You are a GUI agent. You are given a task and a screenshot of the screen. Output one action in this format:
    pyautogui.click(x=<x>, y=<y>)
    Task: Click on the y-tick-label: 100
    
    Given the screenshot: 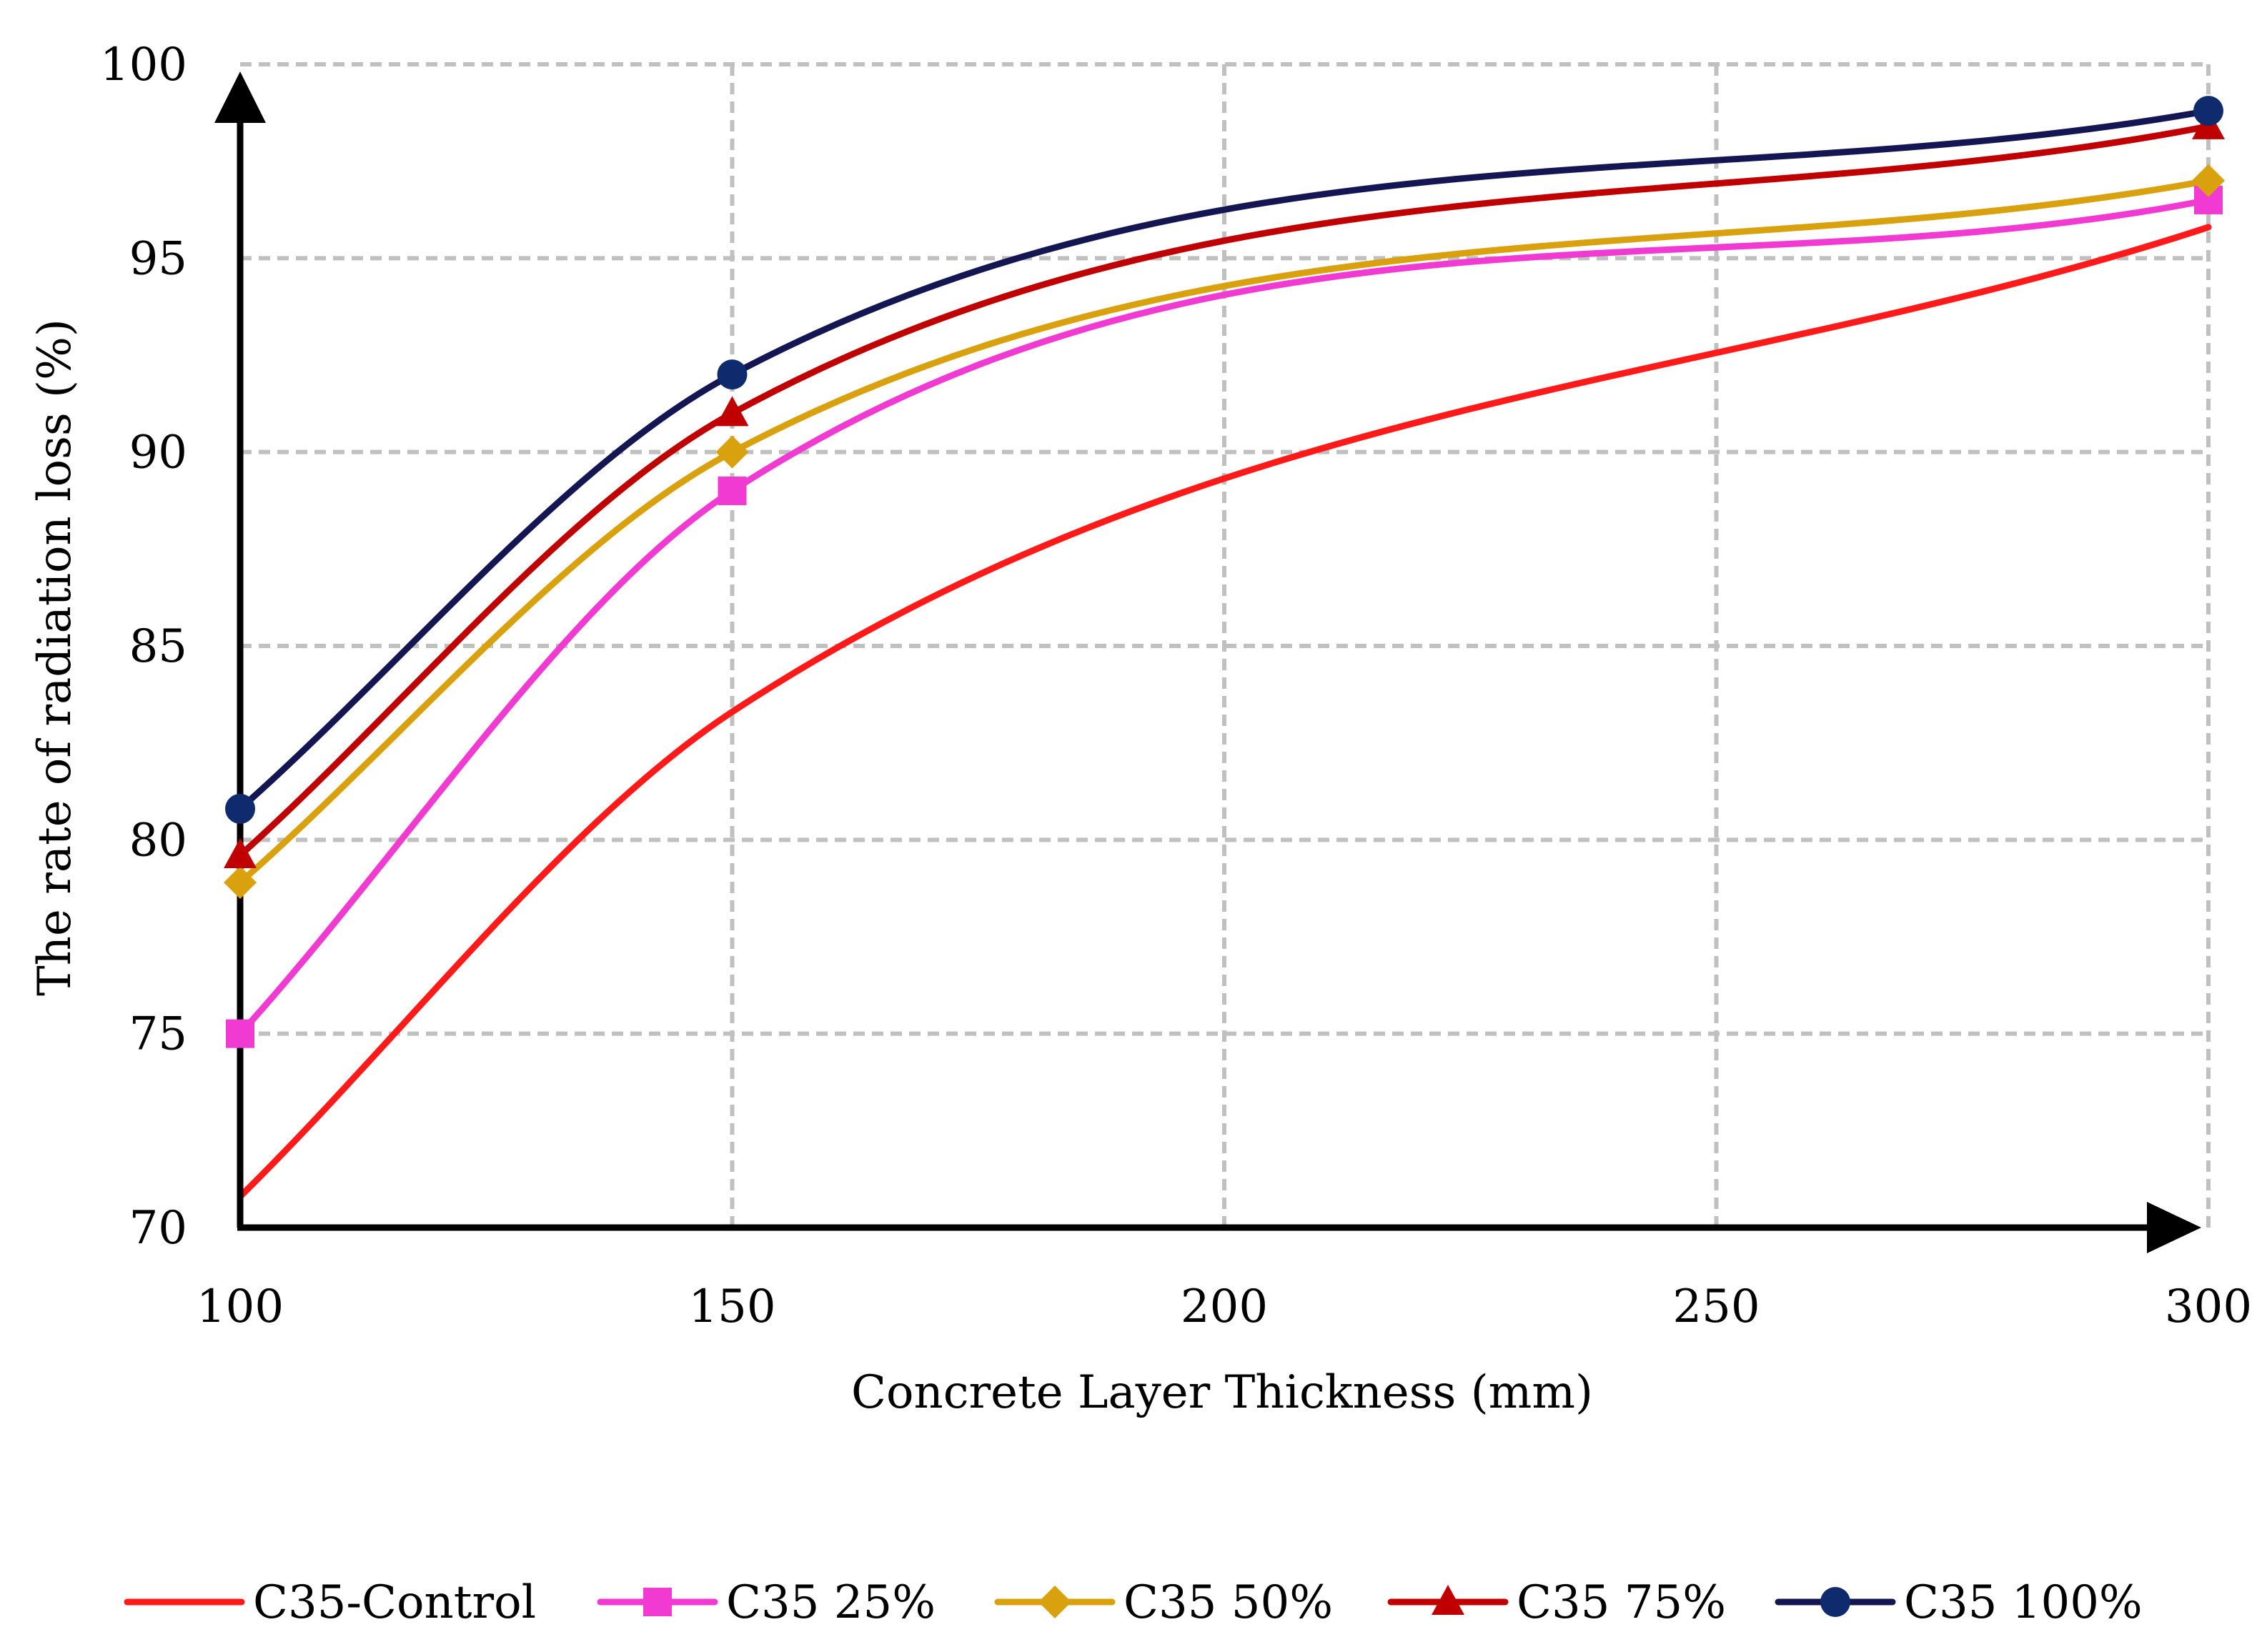 What is the action you would take?
    pyautogui.click(x=143, y=65)
    